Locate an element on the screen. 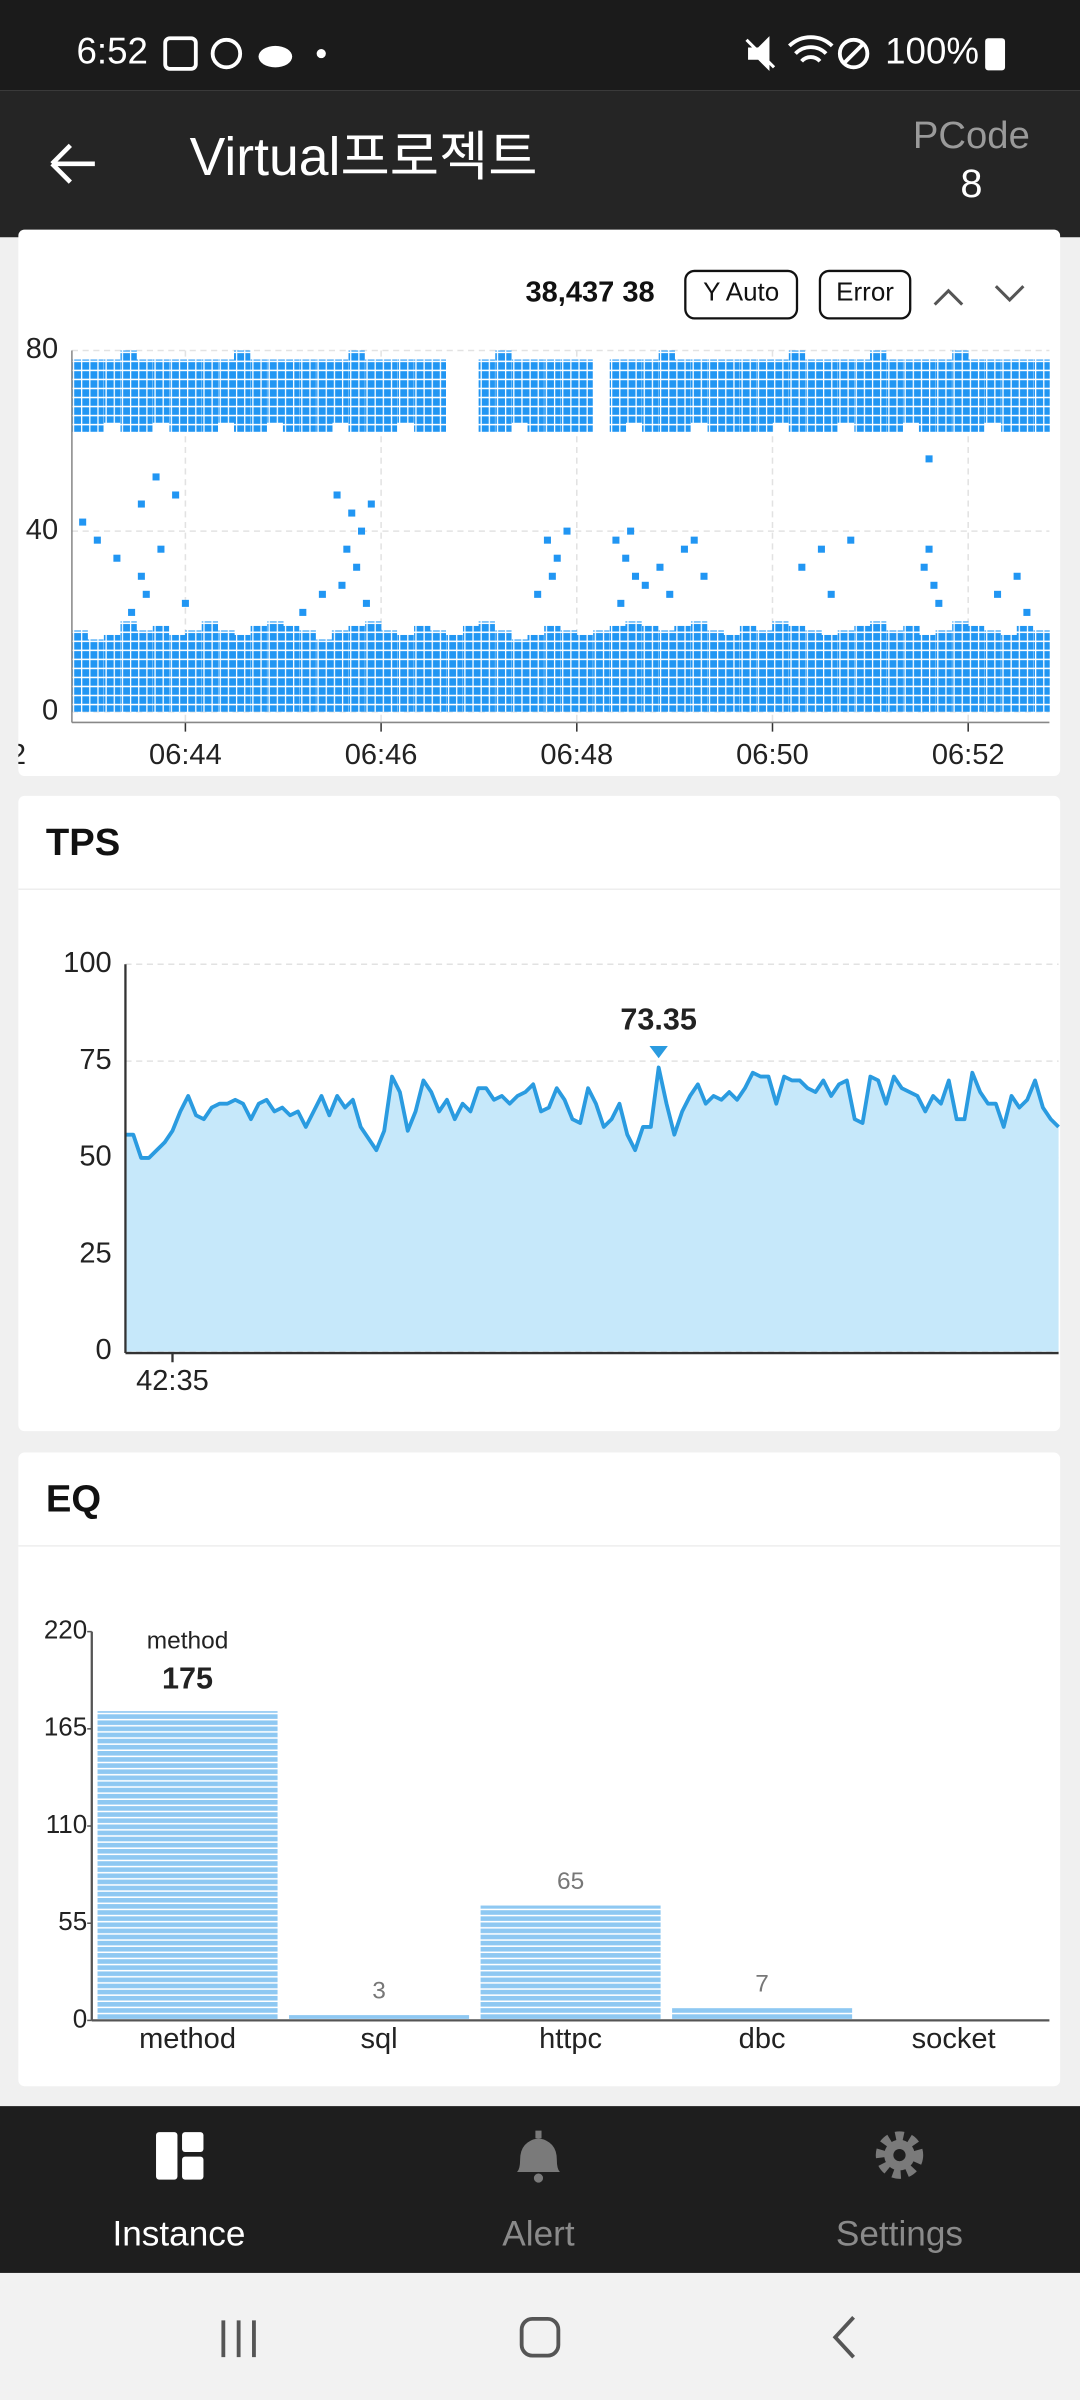 The height and width of the screenshot is (2400, 1080). nav-label: Instance is located at coordinates (178, 2234).